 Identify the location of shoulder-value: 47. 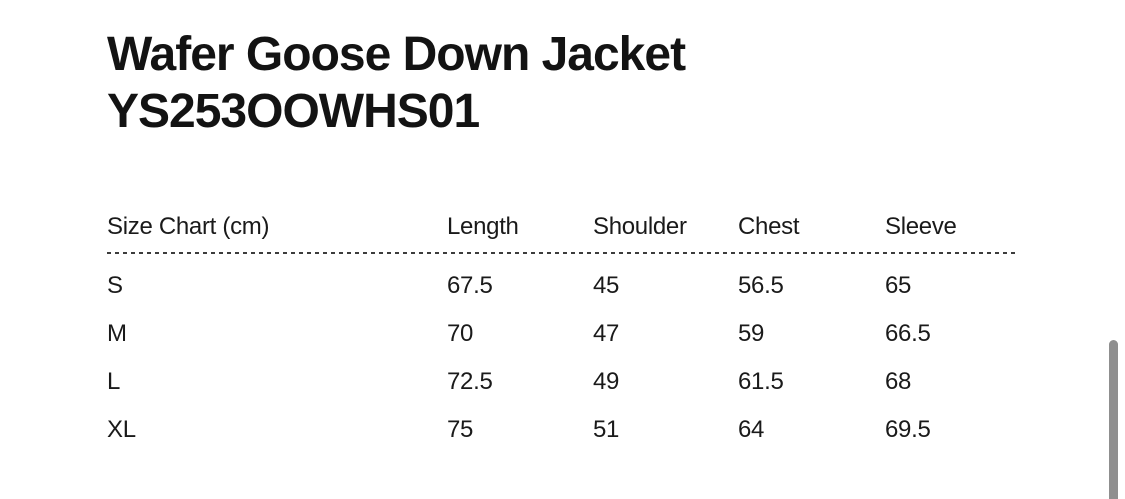
(606, 333).